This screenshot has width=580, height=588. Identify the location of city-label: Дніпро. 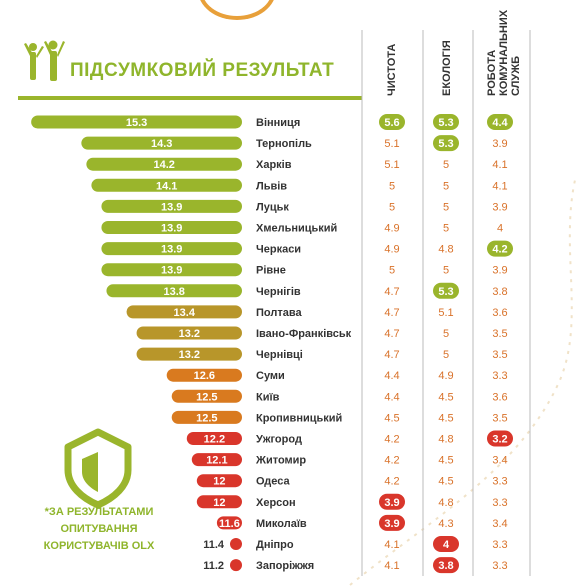
(275, 545).